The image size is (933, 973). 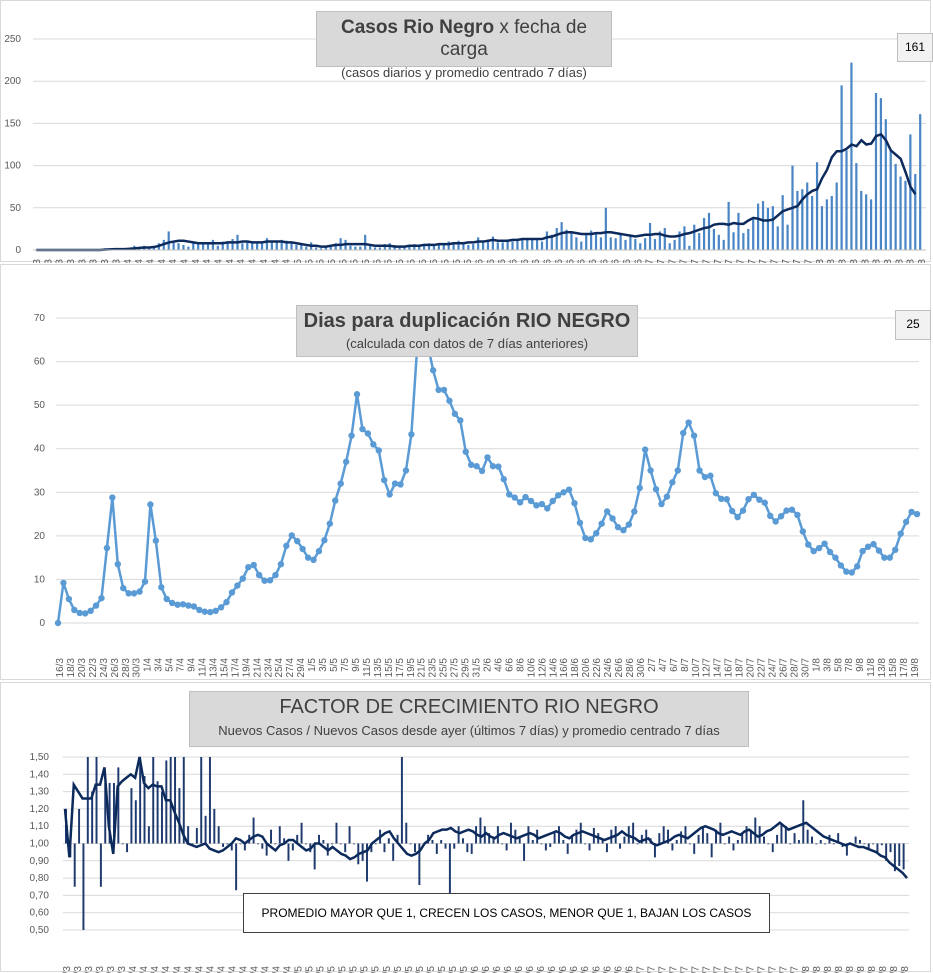 I want to click on x-tick-label: 29/5, so click(x=457, y=261).